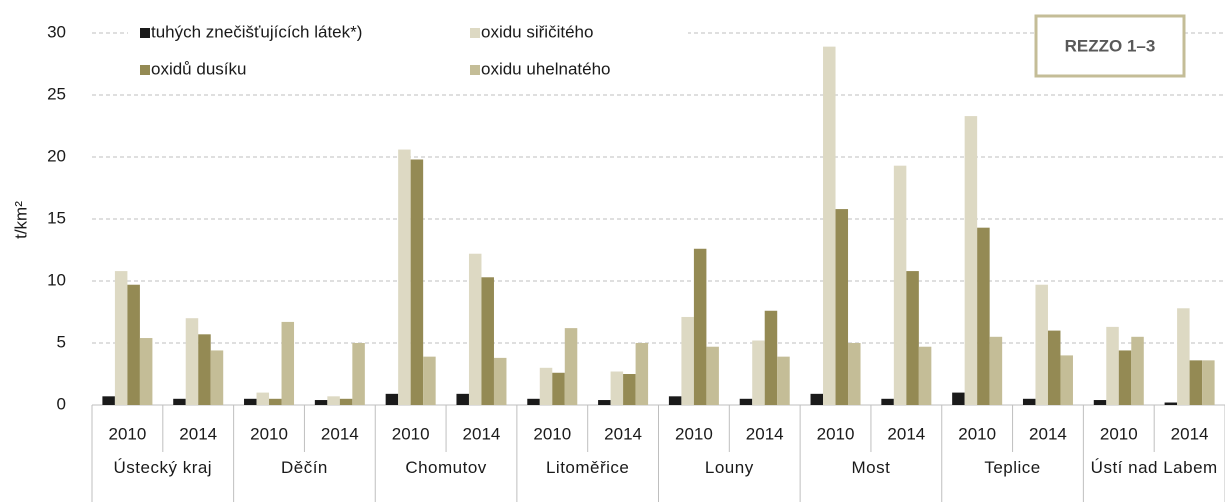 The height and width of the screenshot is (502, 1225). I want to click on group-label-box: Ústí nad Labem, so click(1154, 467).